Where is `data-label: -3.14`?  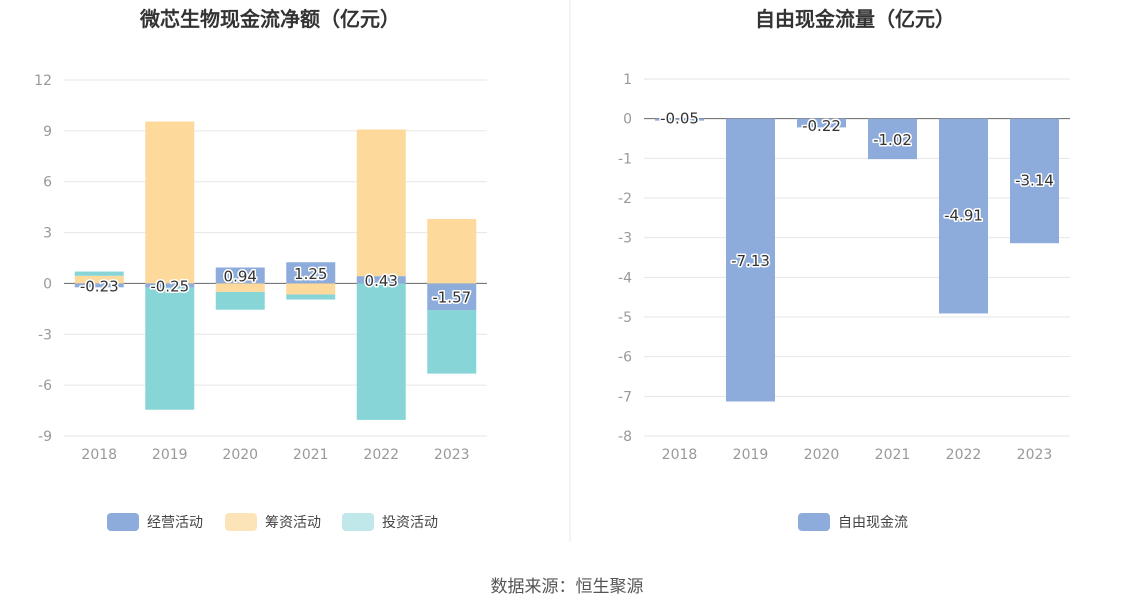
data-label: -3.14 is located at coordinates (1034, 181).